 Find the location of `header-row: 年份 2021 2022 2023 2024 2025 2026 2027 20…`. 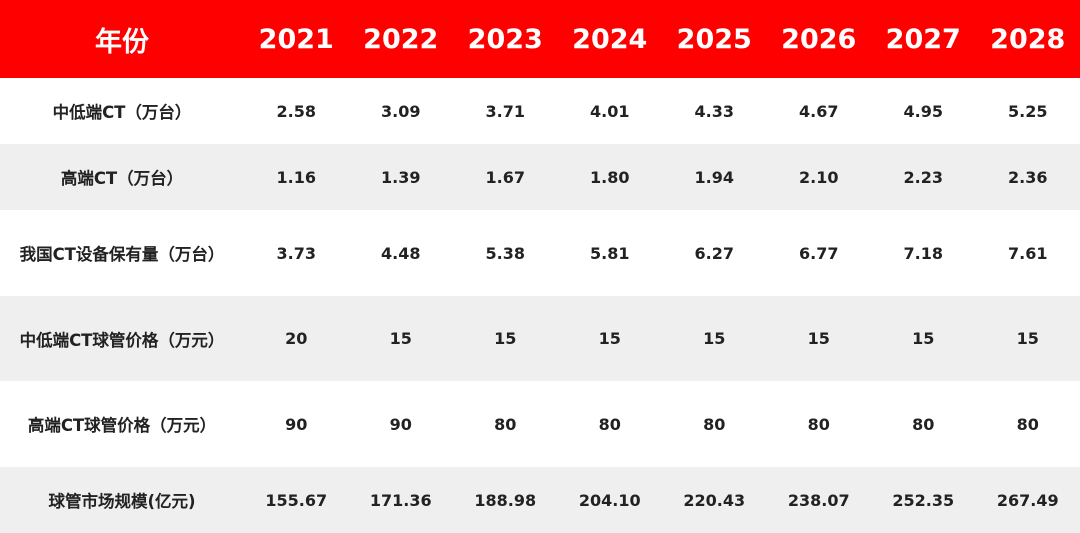

header-row: 年份 2021 2022 2023 2024 2025 2026 2027 20… is located at coordinates (540, 39).